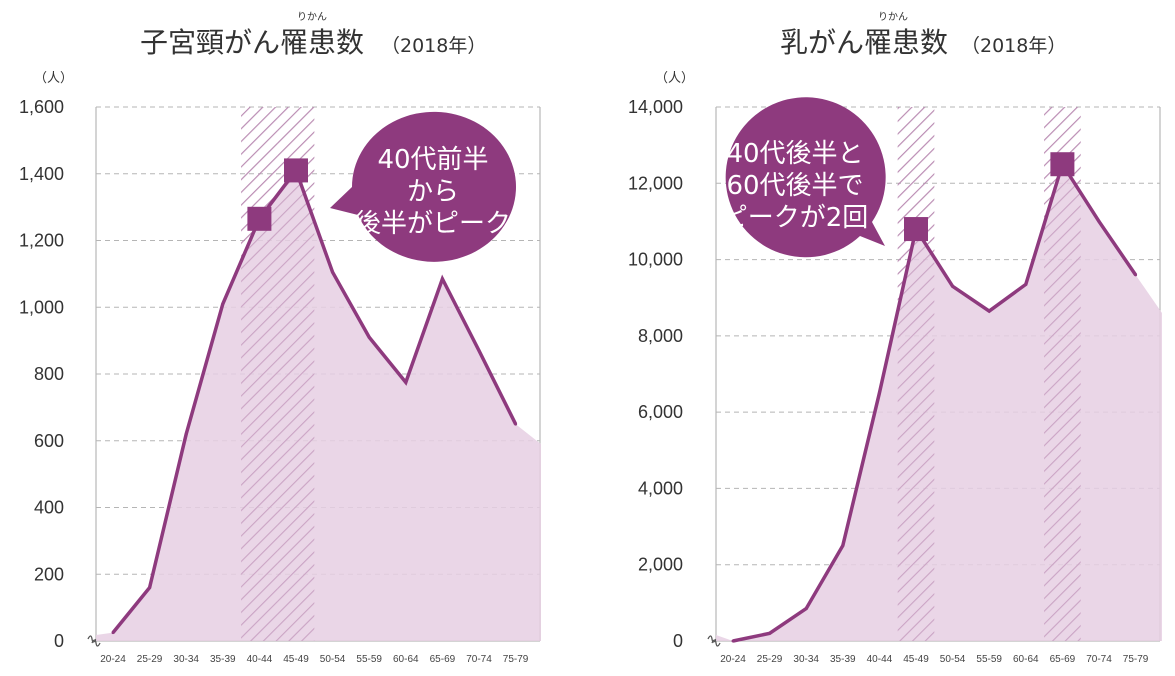 This screenshot has height=676, width=1175. What do you see at coordinates (655, 107) in the screenshot?
I see `y-tick-label: 14,000` at bounding box center [655, 107].